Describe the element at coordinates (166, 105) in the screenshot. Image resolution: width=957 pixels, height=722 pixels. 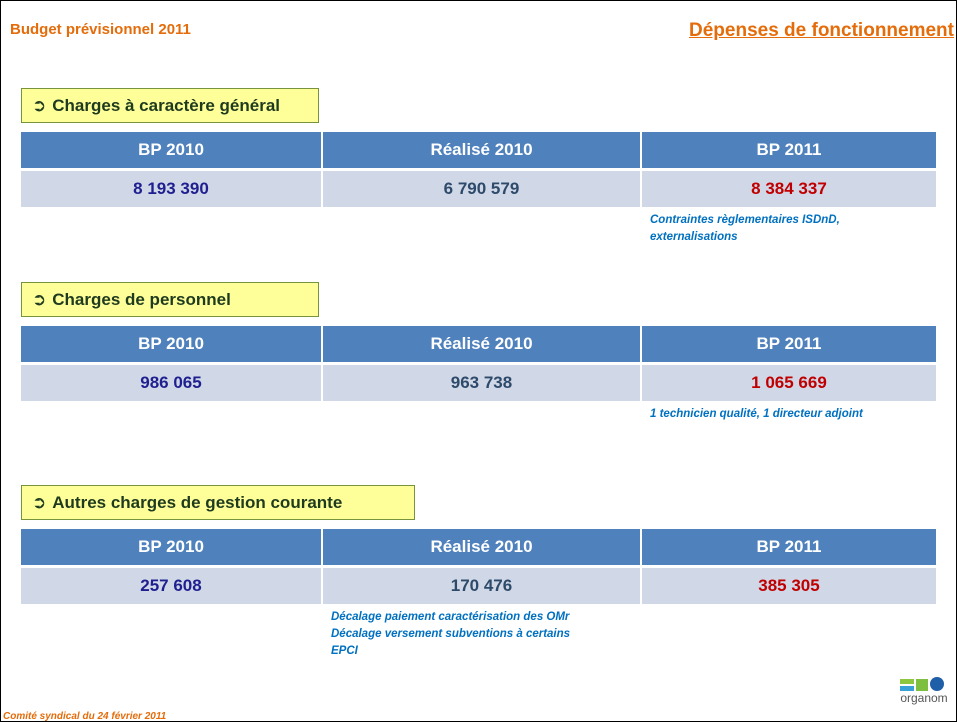
I see `section-heading-text: Charges à caractère général` at that location.